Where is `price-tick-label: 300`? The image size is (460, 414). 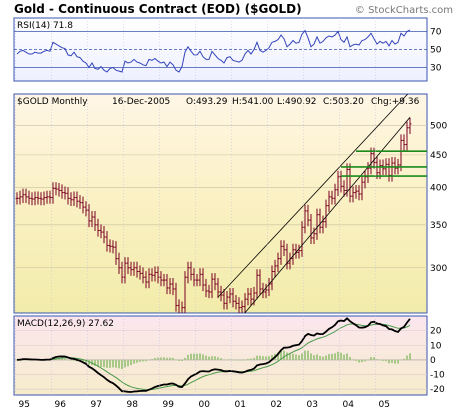
price-tick-label: 300 is located at coordinates (438, 269).